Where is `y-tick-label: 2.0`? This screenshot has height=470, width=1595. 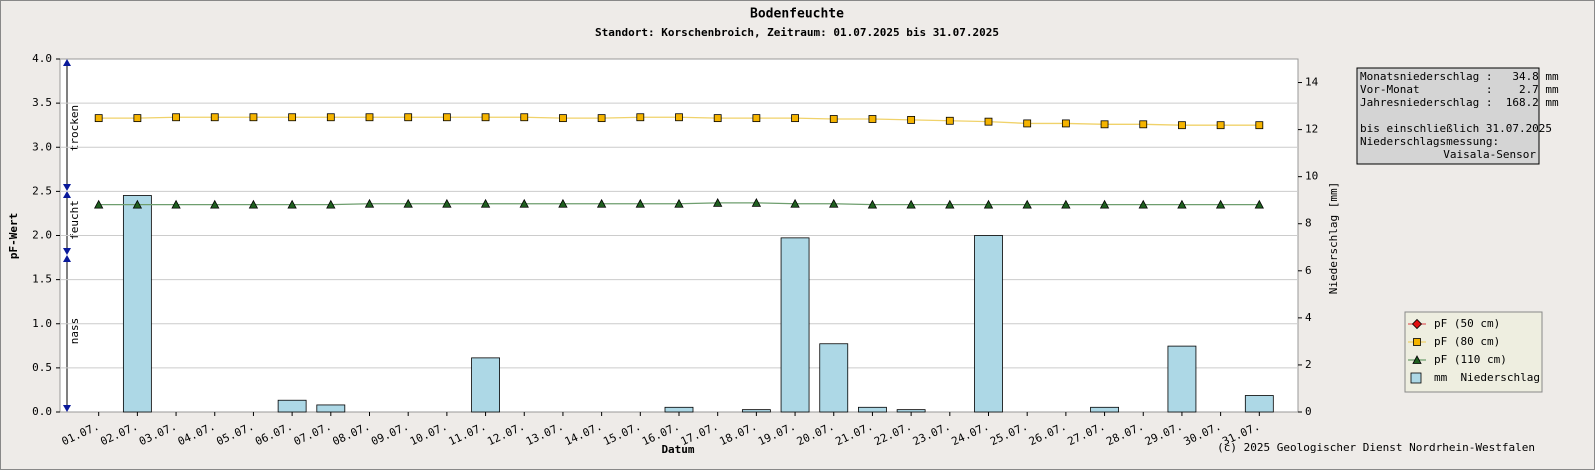
y-tick-label: 2.0 is located at coordinates (42, 235).